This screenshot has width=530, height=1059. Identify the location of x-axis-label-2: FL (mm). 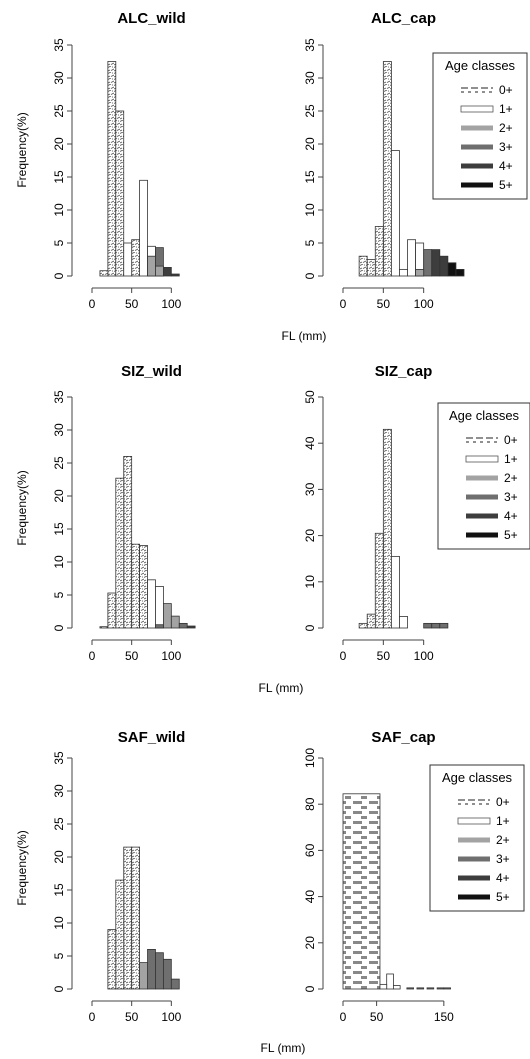
(281, 688).